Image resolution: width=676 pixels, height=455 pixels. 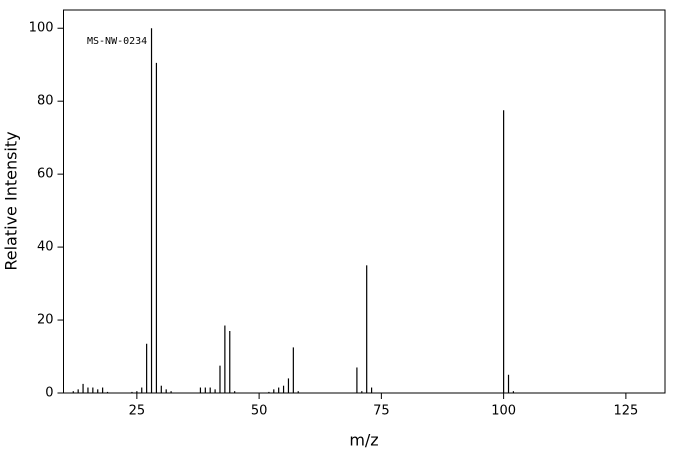 I want to click on y-tick-label: 40, so click(x=45, y=247).